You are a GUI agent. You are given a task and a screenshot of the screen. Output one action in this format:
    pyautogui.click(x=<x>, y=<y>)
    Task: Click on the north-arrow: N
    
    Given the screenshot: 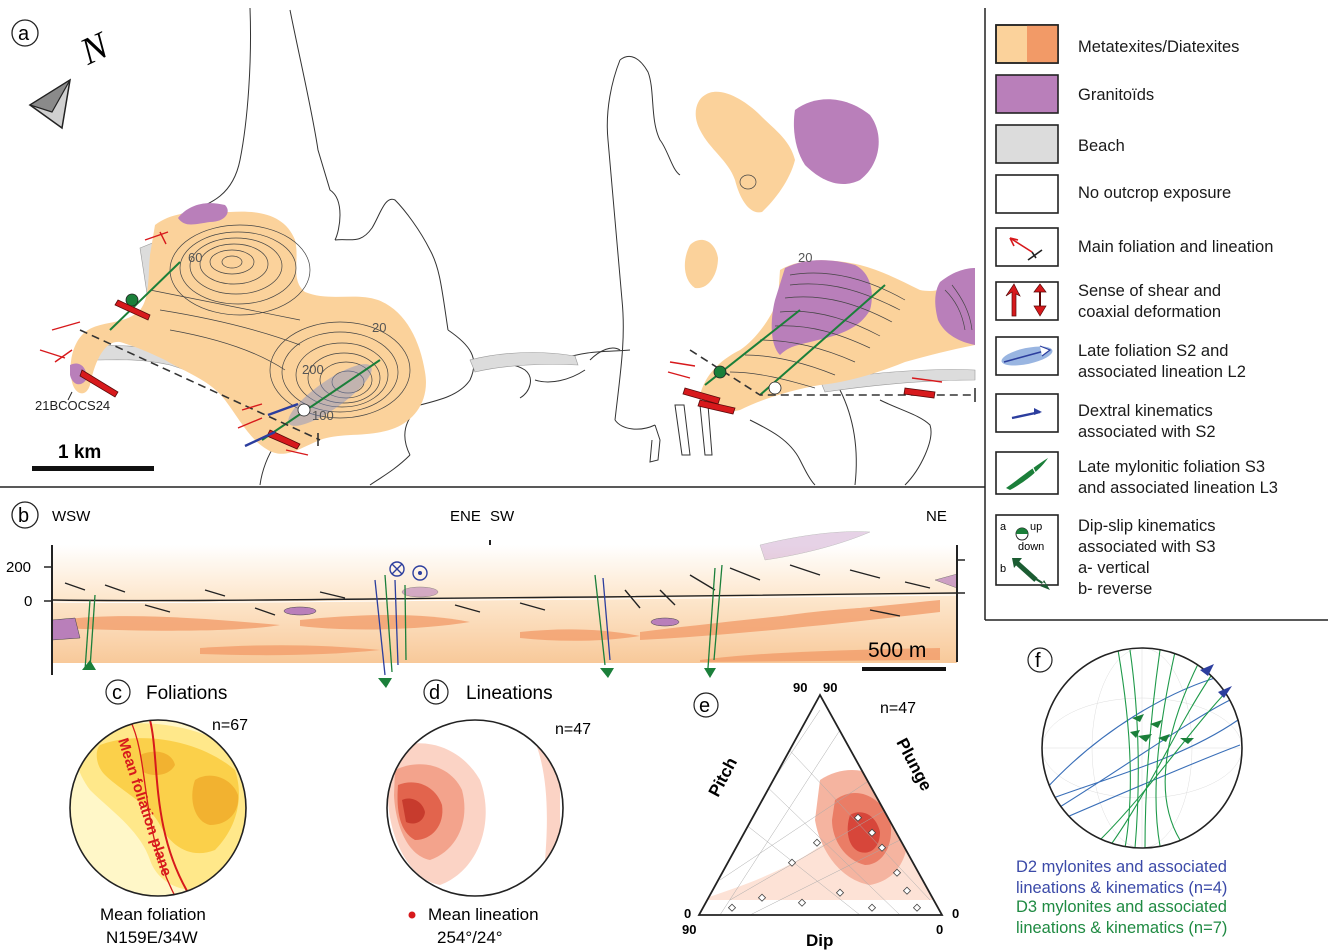 What is the action you would take?
    pyautogui.click(x=72, y=76)
    